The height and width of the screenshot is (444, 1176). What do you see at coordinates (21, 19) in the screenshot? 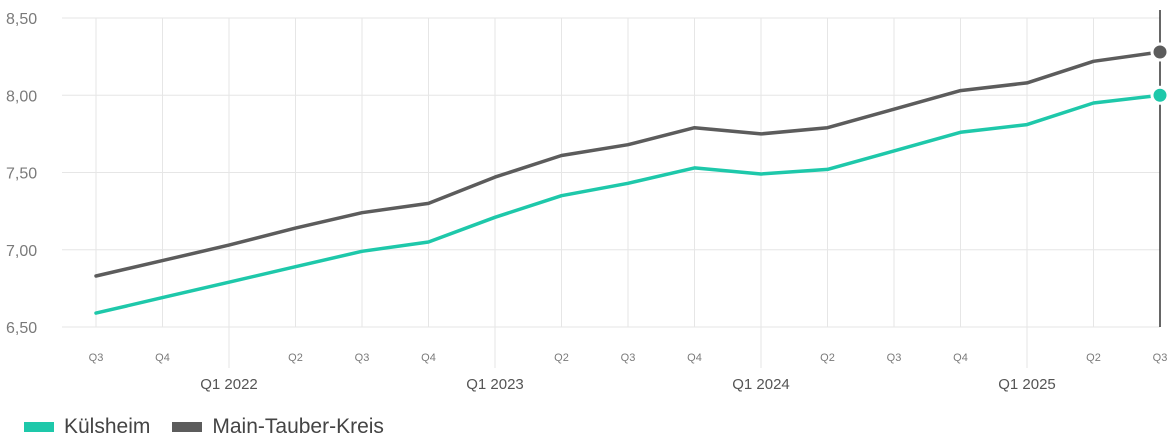
I see `y-tick-label: 8,50` at bounding box center [21, 19].